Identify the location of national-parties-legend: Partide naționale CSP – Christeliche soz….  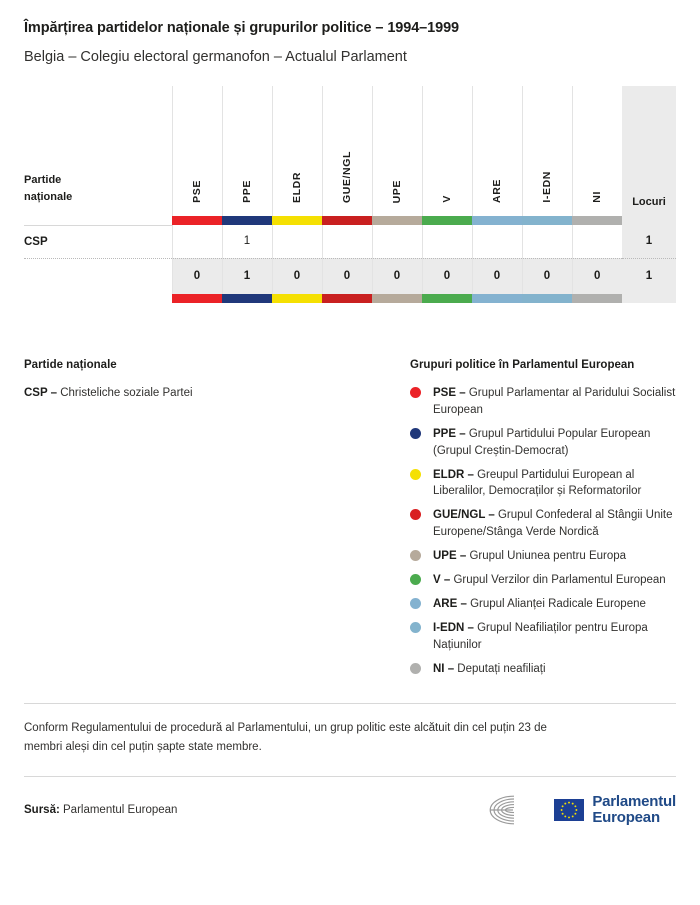
(217, 380).